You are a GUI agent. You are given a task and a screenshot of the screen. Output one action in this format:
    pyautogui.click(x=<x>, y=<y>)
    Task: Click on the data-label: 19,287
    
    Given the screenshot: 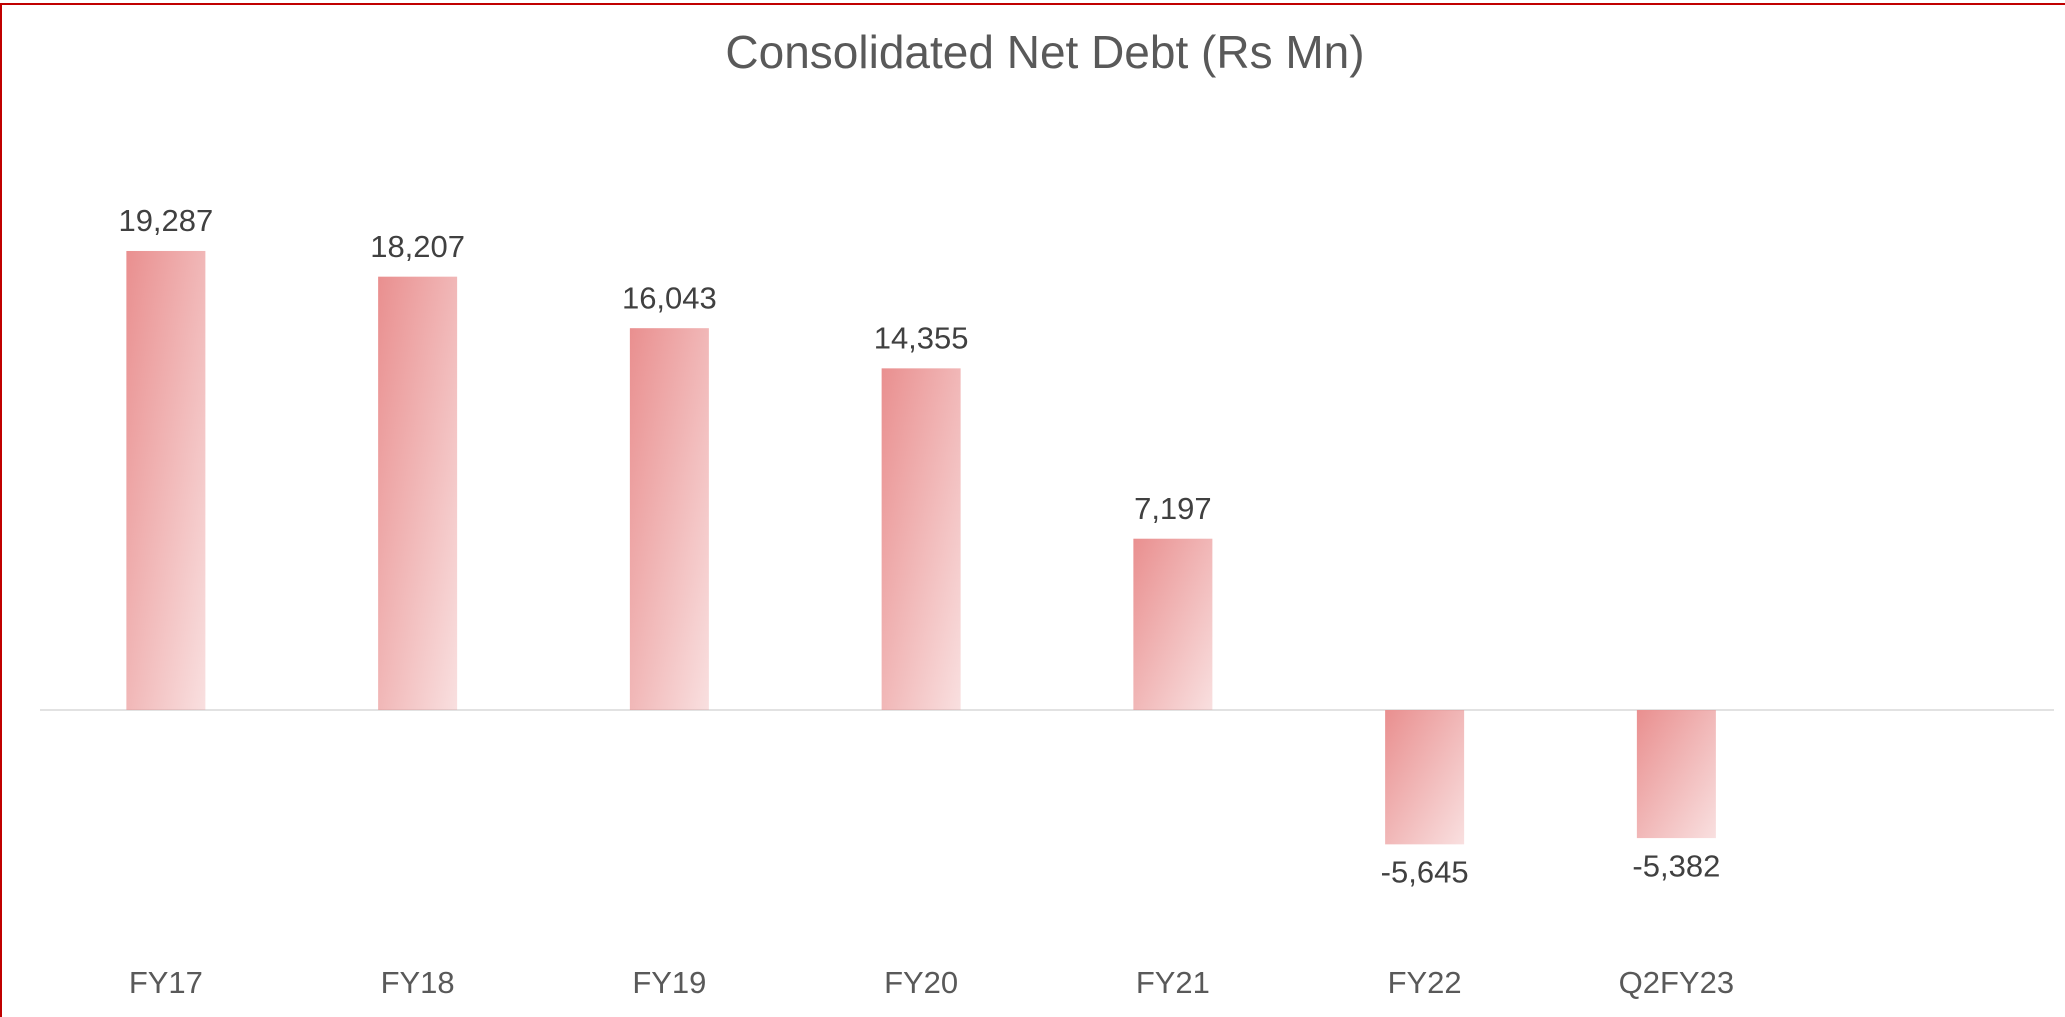 What is the action you would take?
    pyautogui.click(x=165, y=220)
    